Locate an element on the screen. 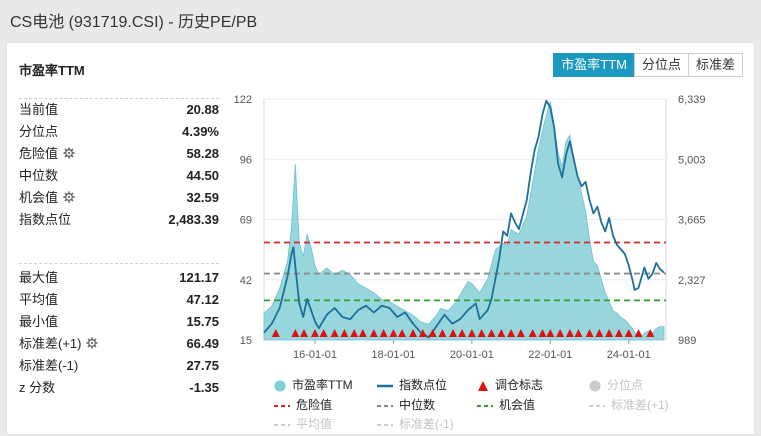 This screenshot has width=761, height=436. stat-row: 标准差(-1) 27.75 is located at coordinates (119, 366).